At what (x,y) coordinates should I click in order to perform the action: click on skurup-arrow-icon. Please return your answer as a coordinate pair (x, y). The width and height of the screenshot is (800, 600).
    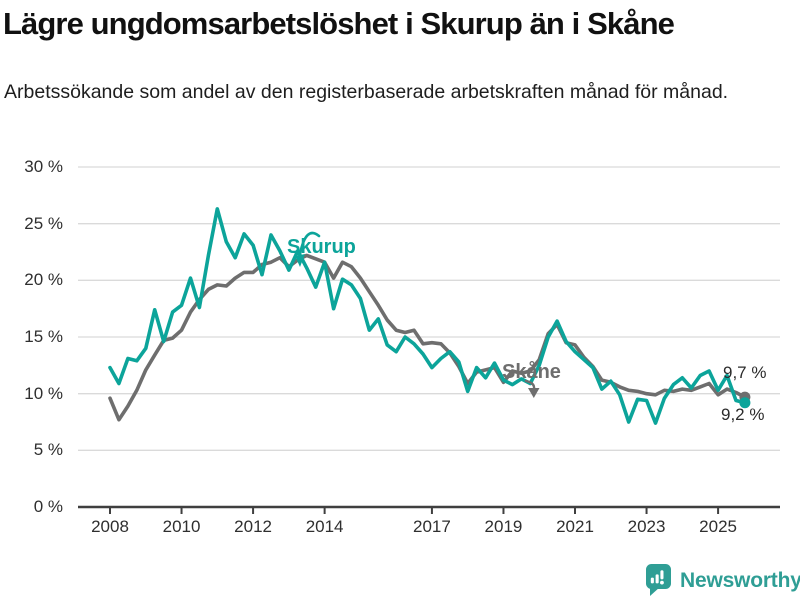
    Looking at the image, I should click on (309, 243).